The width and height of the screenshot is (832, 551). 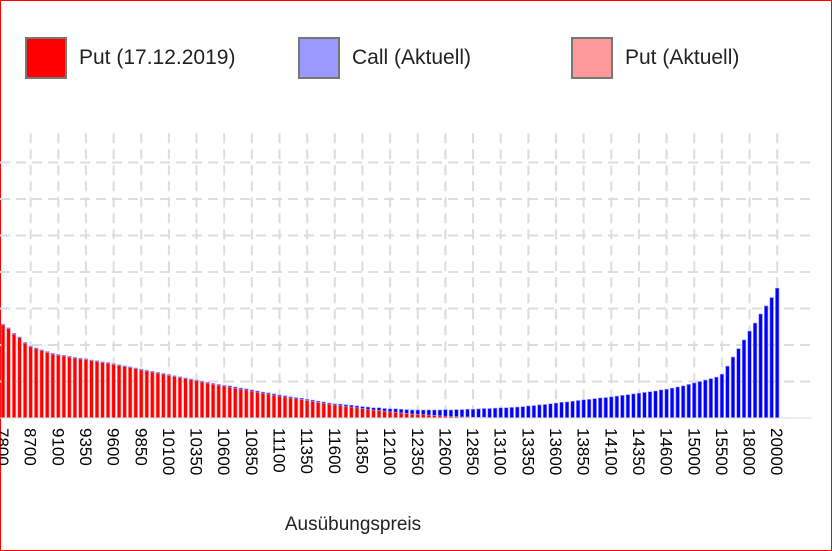 I want to click on x-tick-label: 13350, so click(x=527, y=451).